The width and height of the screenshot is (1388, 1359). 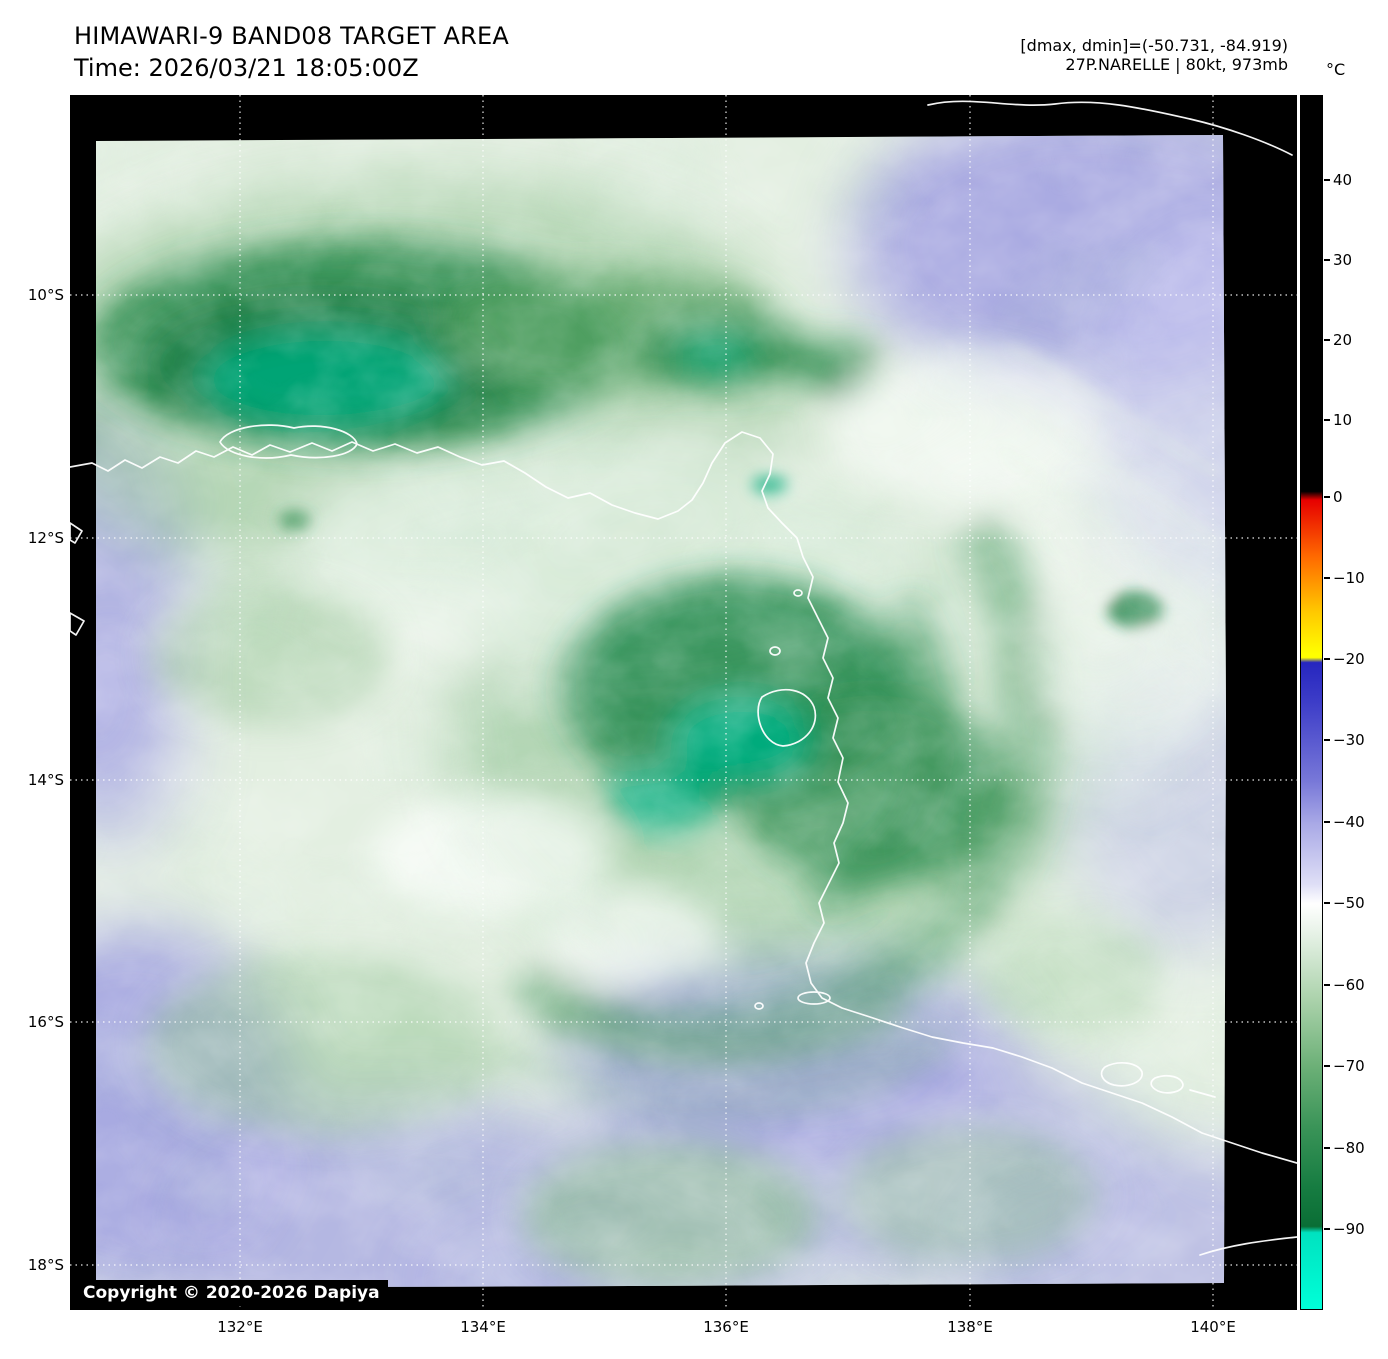 I want to click on timestamp: Time: 2026/03/21 18:05:00Z, so click(x=246, y=68).